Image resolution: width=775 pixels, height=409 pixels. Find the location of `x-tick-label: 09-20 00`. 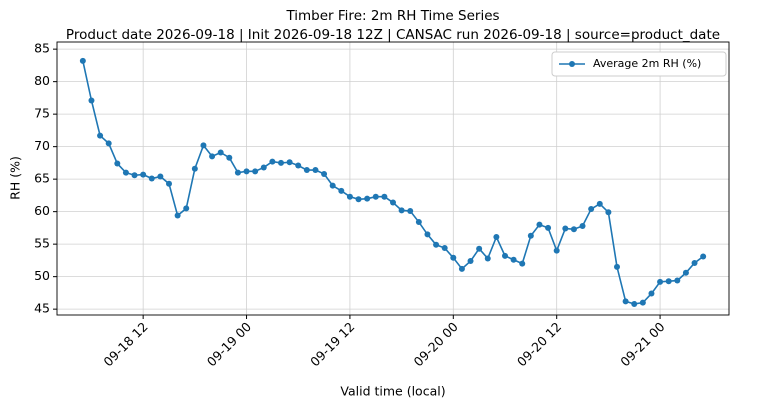

x-tick-label: 09-20 00 is located at coordinates (436, 344).